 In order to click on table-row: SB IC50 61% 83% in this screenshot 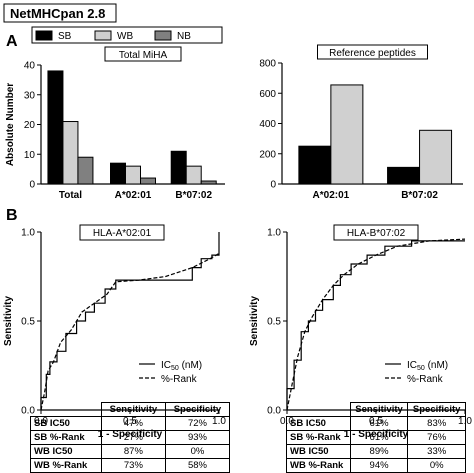, I will do `click(376, 423)`.